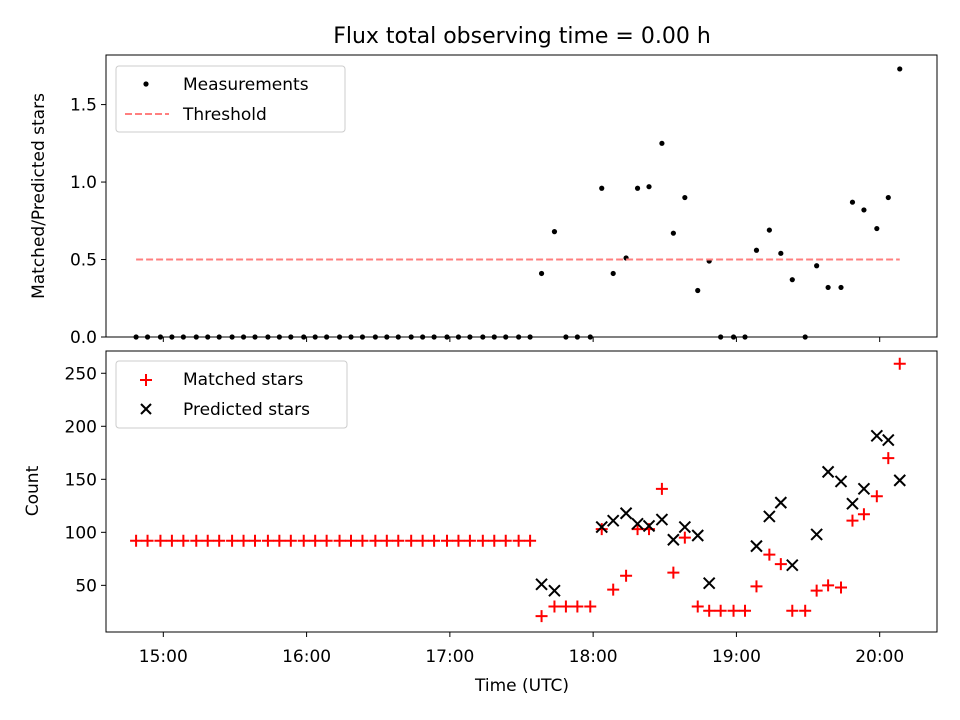  What do you see at coordinates (736, 657) in the screenshot?
I see `x-tick-label: 19:00` at bounding box center [736, 657].